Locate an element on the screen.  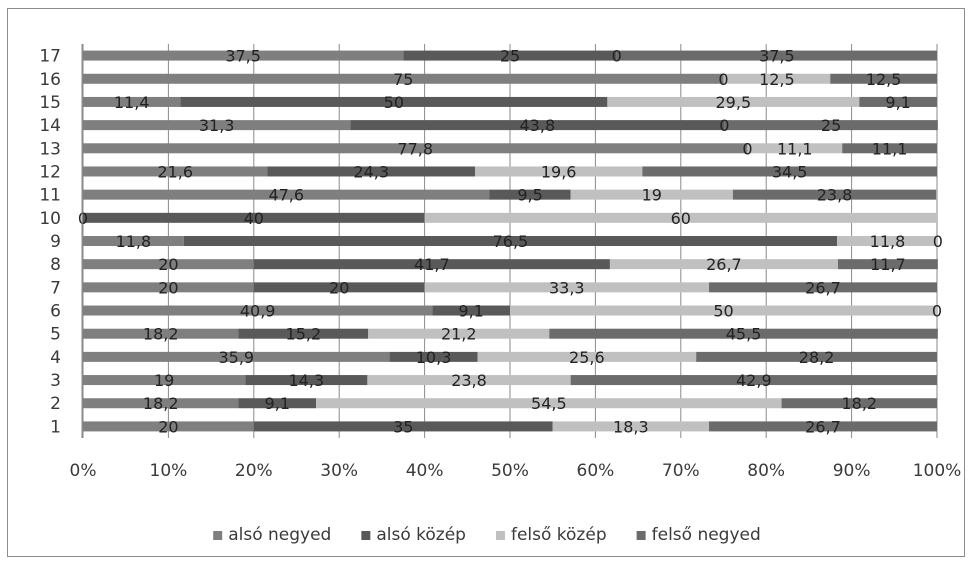
data-label: 25,6 is located at coordinates (587, 357).